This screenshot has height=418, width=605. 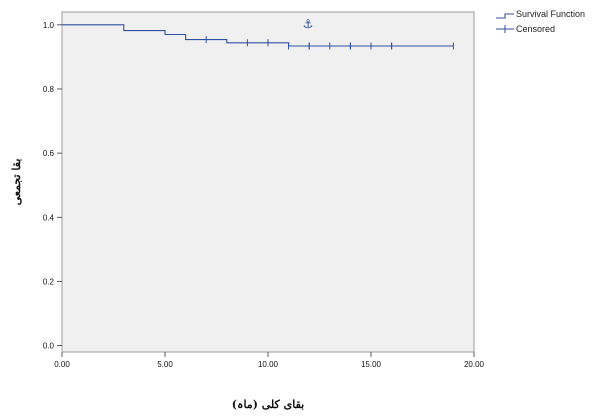 I want to click on y-tick-label: 0.4, so click(x=49, y=217).